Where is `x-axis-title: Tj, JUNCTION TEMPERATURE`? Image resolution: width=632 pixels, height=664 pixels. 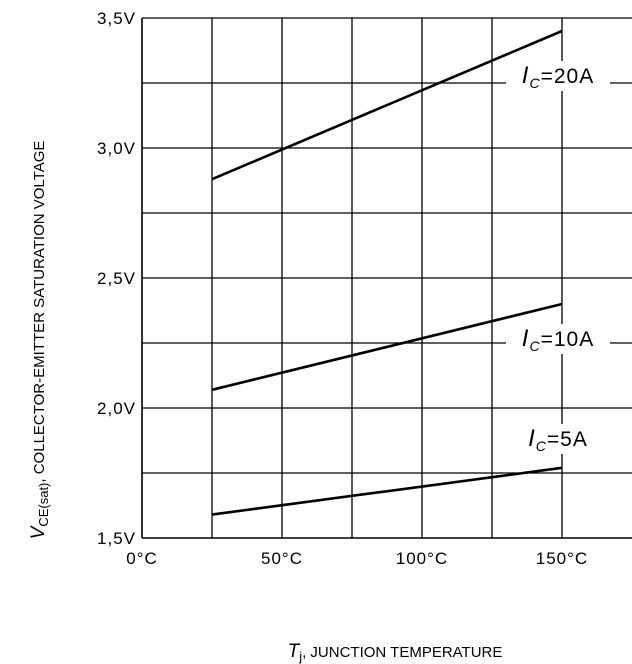 x-axis-title: Tj, JUNCTION TEMPERATURE is located at coordinates (395, 652).